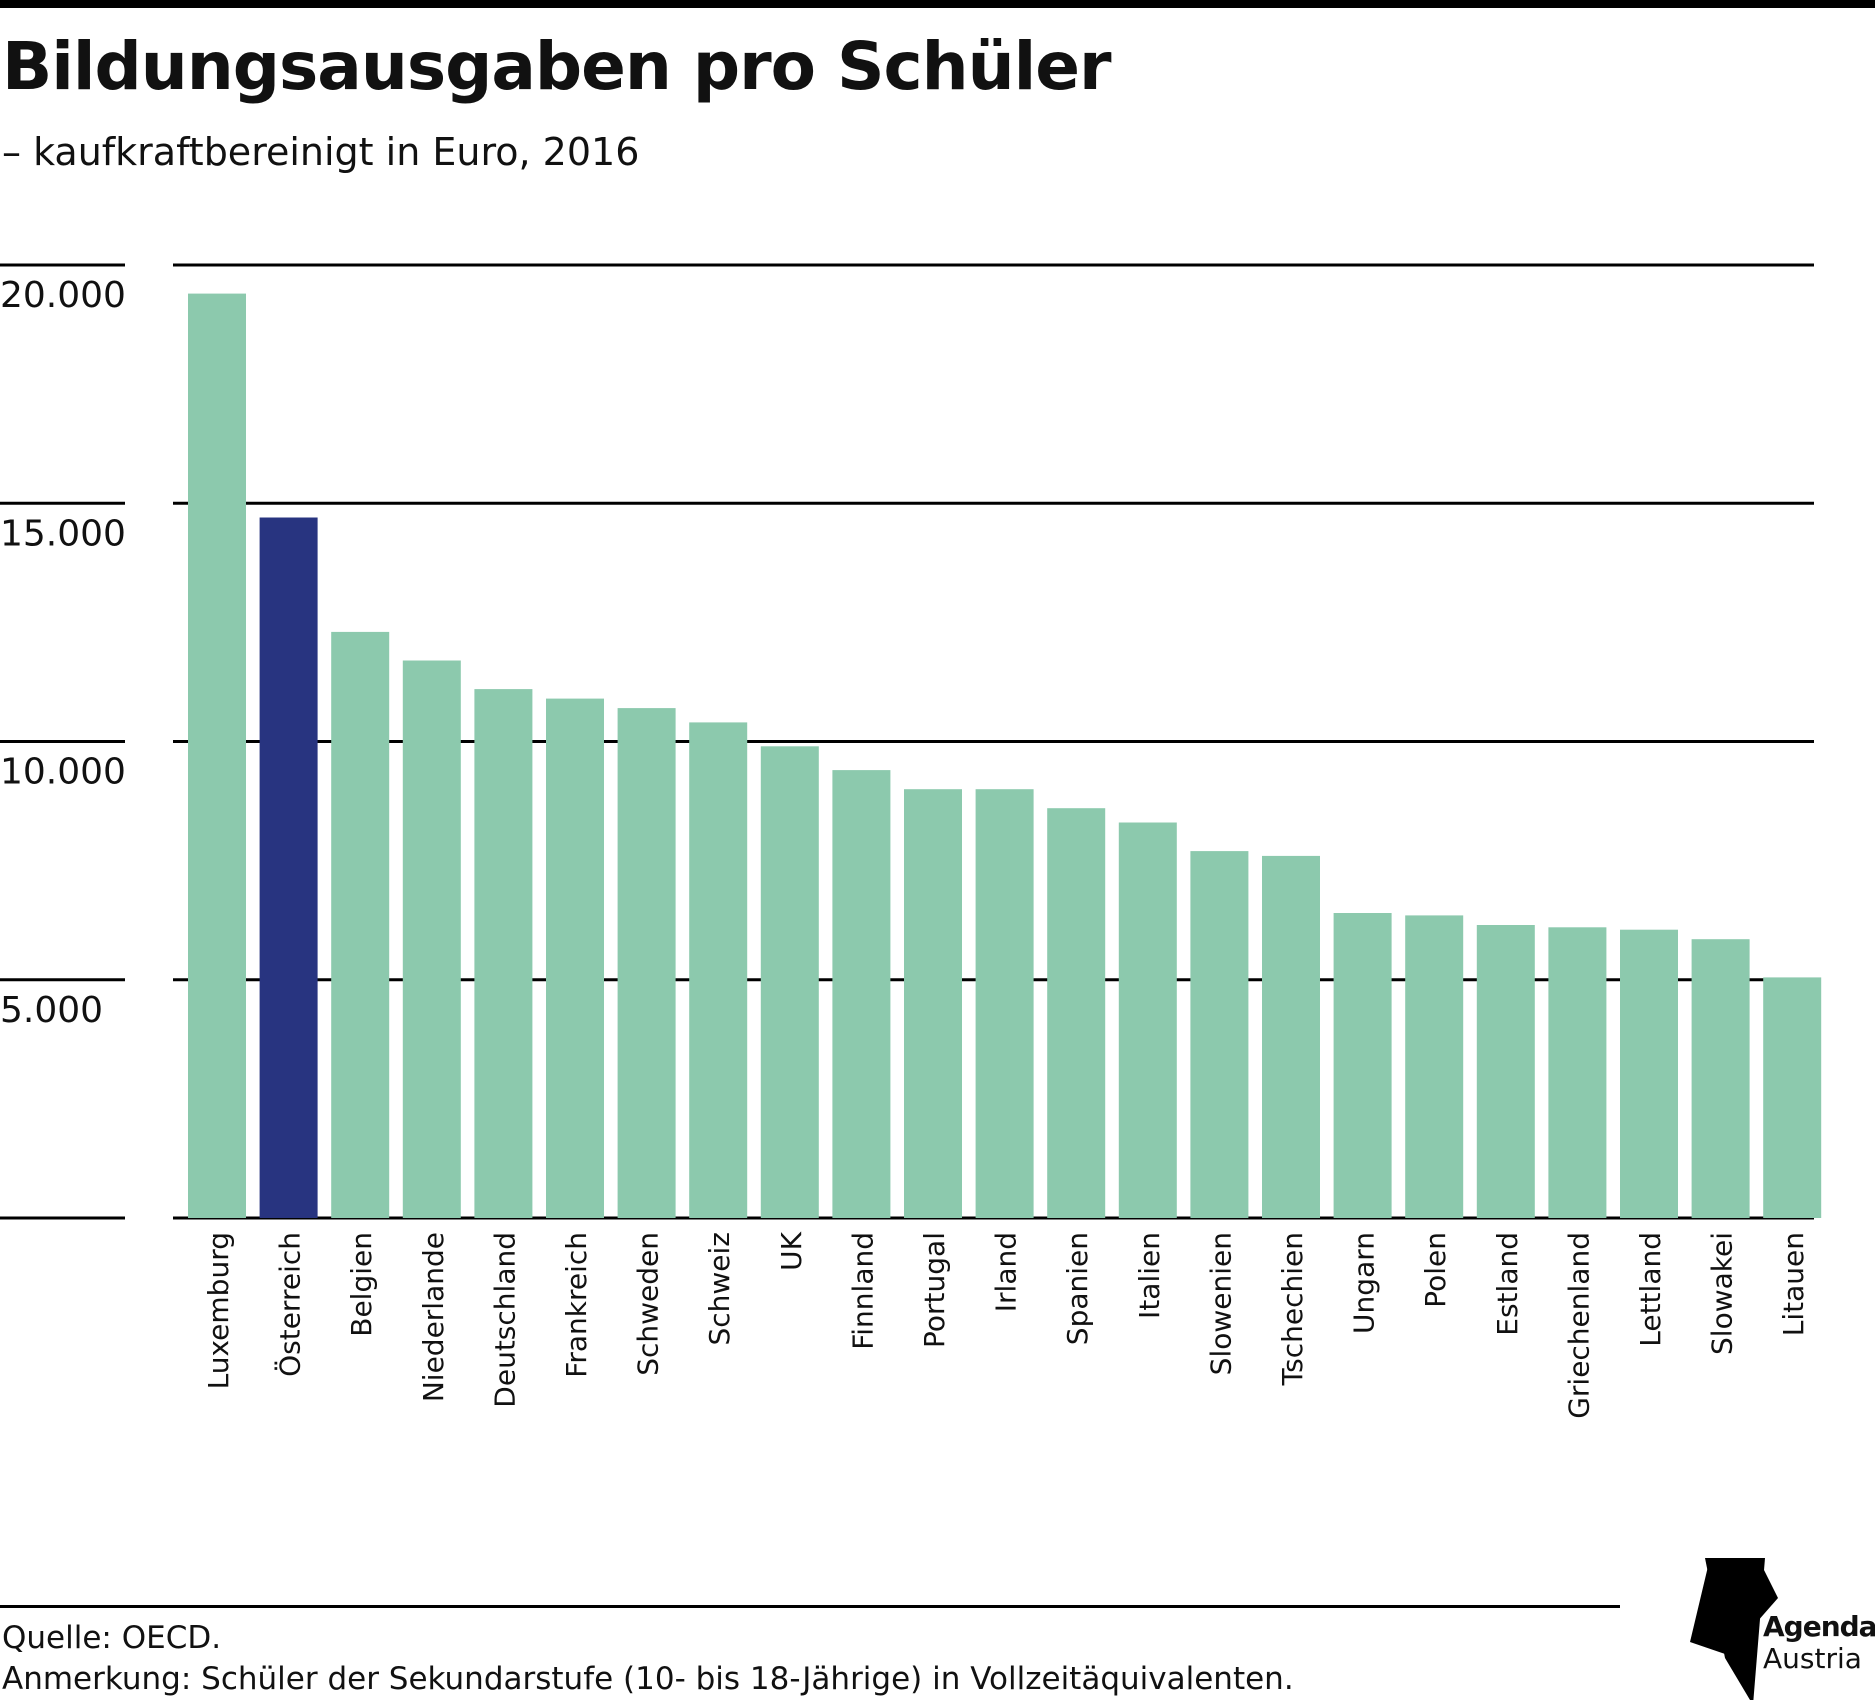  Describe the element at coordinates (576, 1305) in the screenshot. I see `x-category-label: Frankreich` at that location.